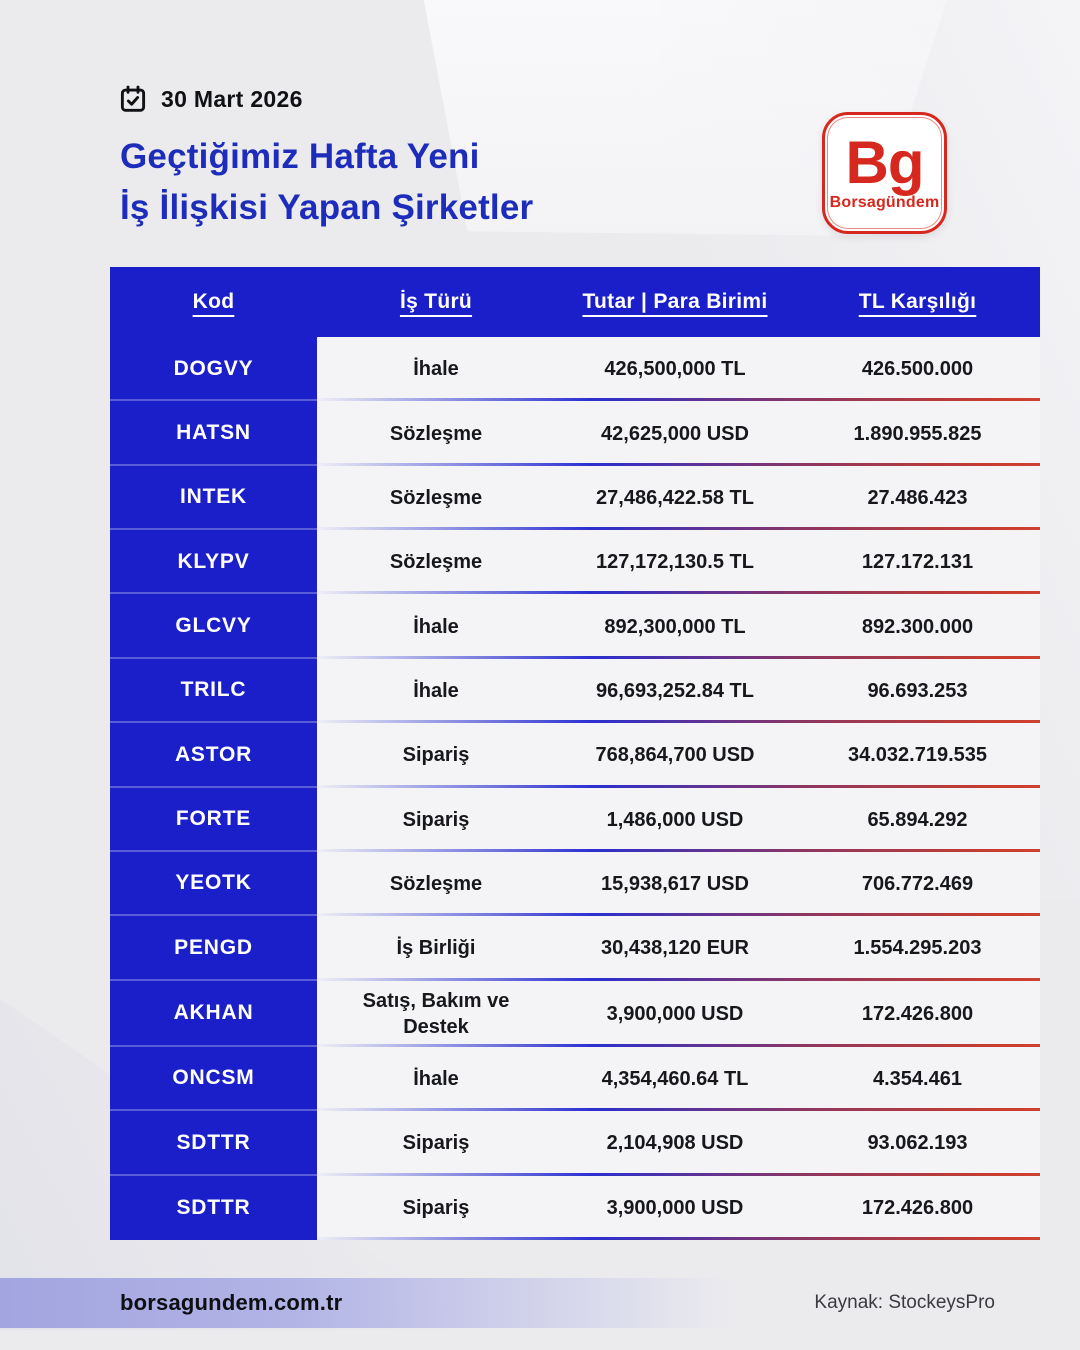 The height and width of the screenshot is (1350, 1080). I want to click on cell-kod: YEOTK, so click(213, 884).